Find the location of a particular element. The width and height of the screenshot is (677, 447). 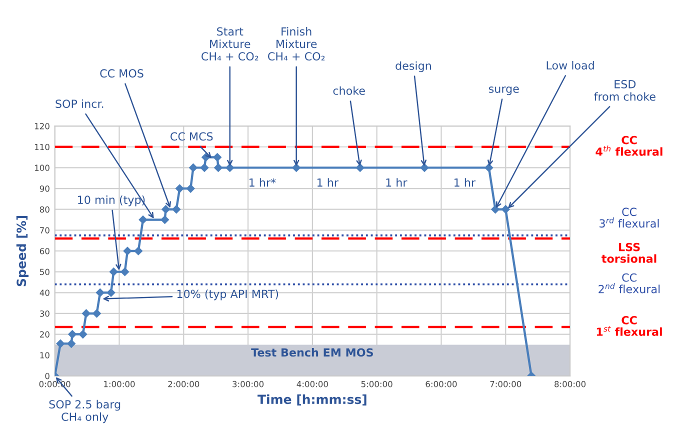

text: CC 1$^{st}$ flexural is located at coordinates (629, 326).